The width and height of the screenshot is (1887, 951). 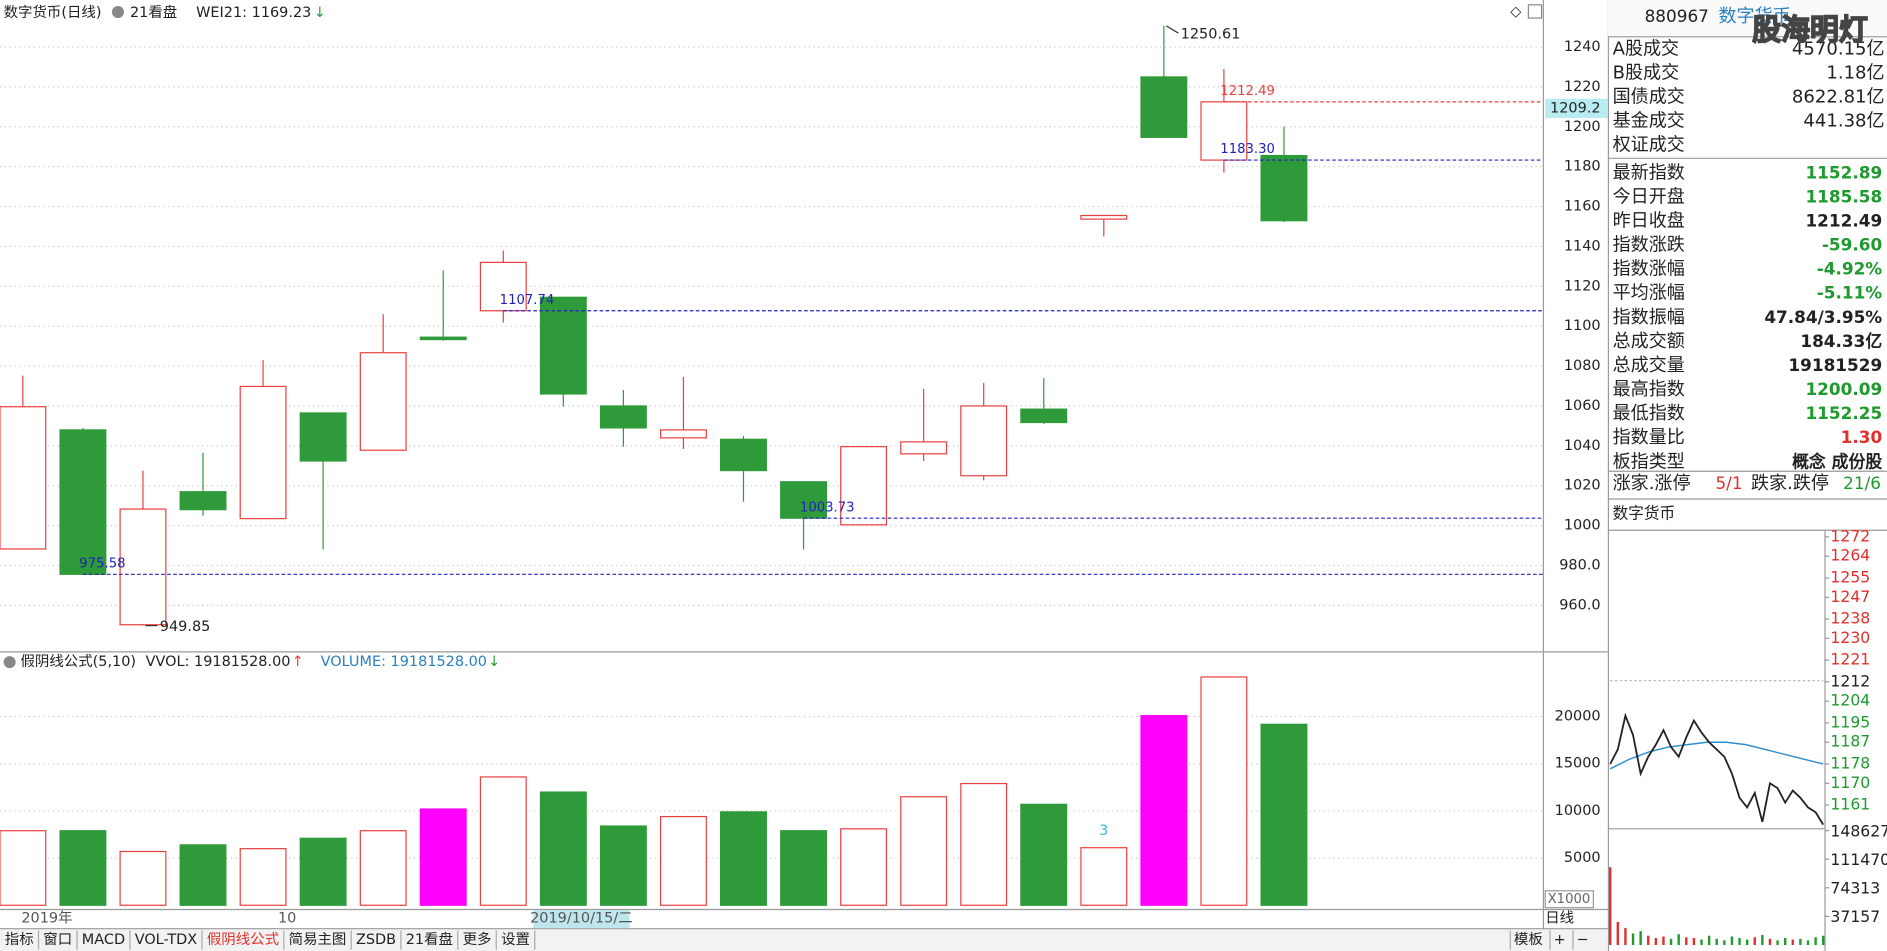 I want to click on stat-label: 总成交额, so click(x=1649, y=341).